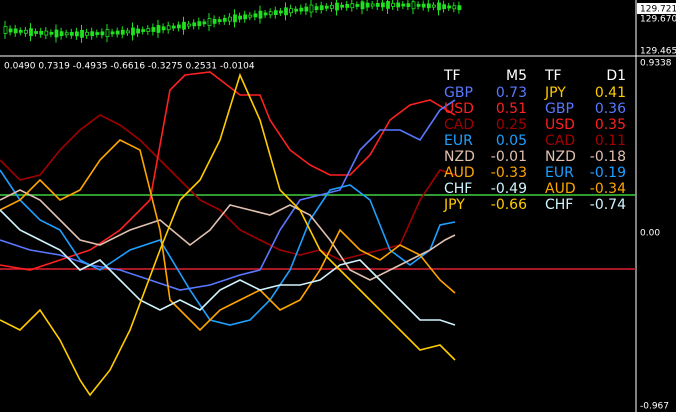 The height and width of the screenshot is (412, 676). Describe the element at coordinates (511, 125) in the screenshot. I see `strength-value: 0.25` at that location.